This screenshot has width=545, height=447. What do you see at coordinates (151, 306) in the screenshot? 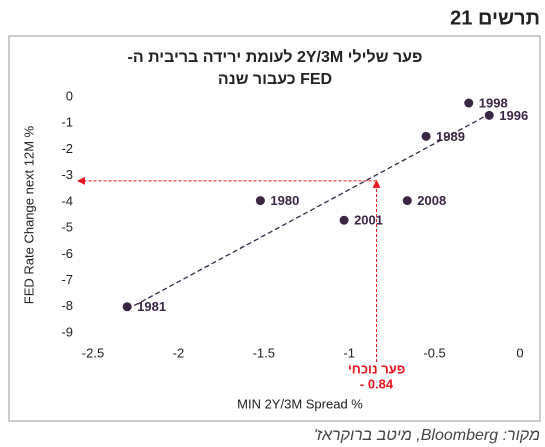
I see `point-label: 1981` at bounding box center [151, 306].